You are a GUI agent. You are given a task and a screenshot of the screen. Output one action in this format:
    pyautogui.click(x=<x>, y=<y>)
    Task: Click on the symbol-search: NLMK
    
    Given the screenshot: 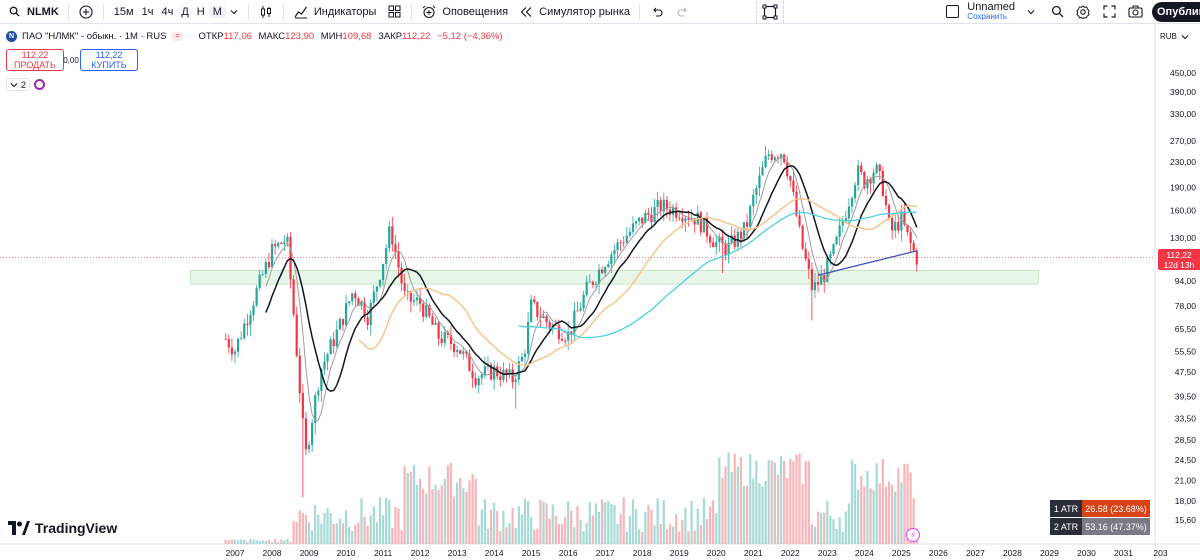 What is the action you would take?
    pyautogui.click(x=32, y=12)
    